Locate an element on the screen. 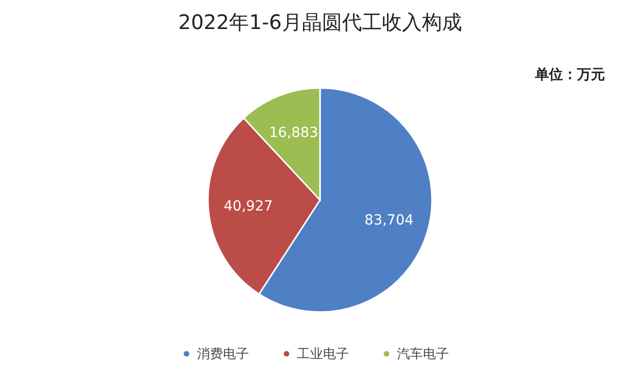 The image size is (640, 385). legend-label: 工业电子 is located at coordinates (323, 354).